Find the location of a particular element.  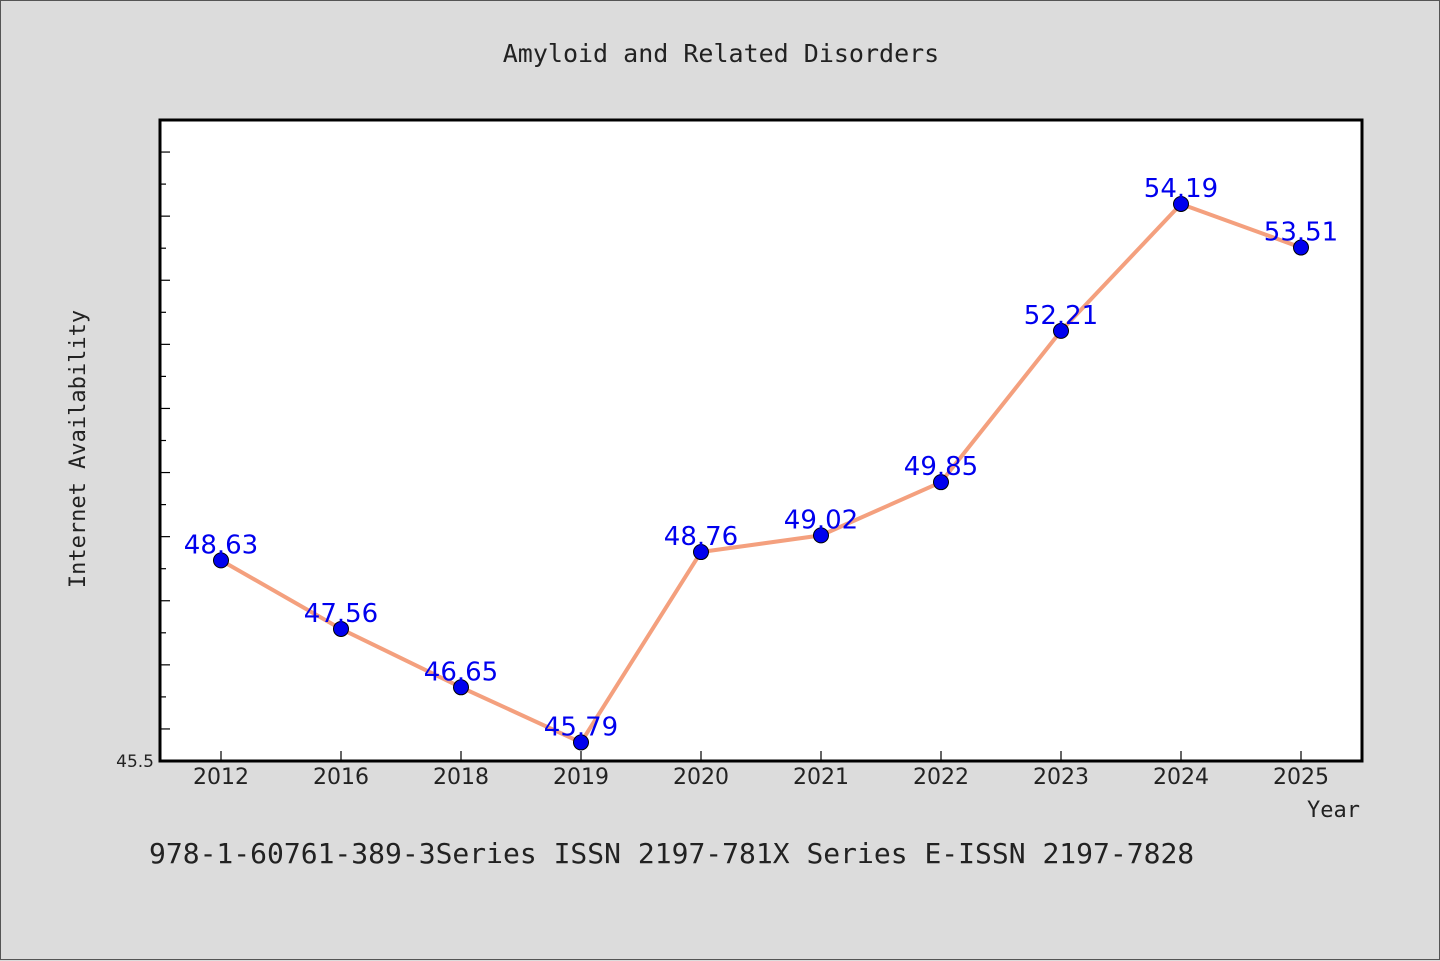

data-label: 48.63 is located at coordinates (221, 545).